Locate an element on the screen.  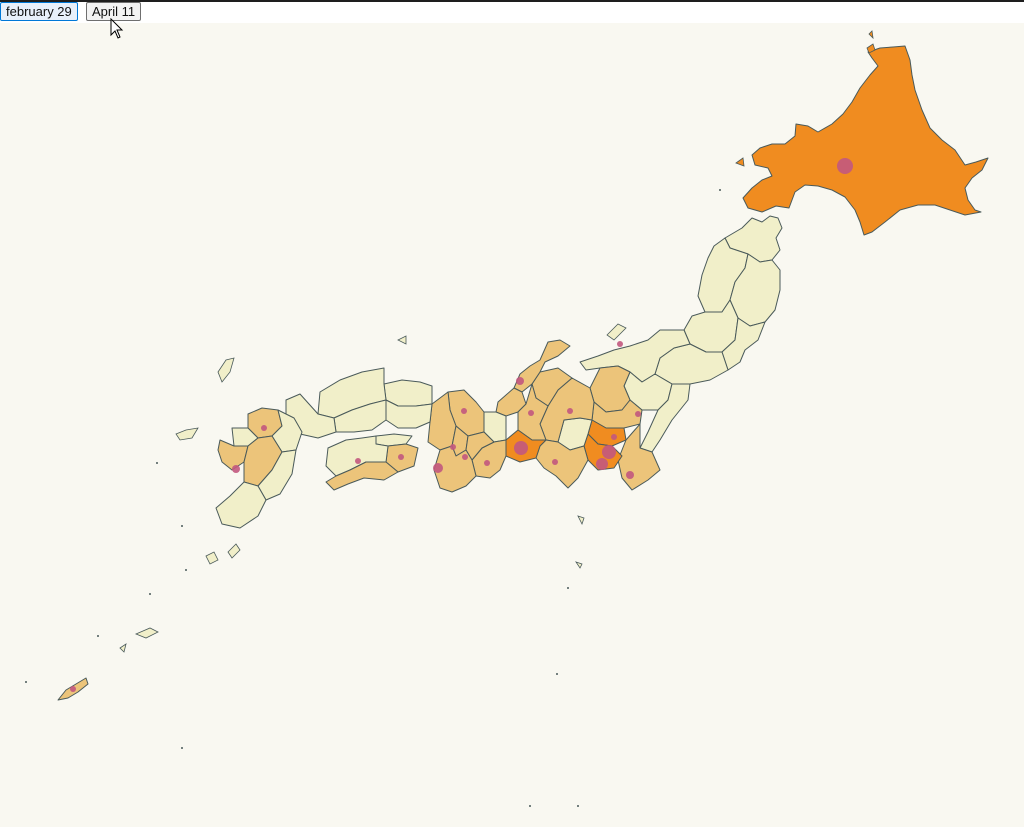
prefecture-ehime is located at coordinates (357, 456).